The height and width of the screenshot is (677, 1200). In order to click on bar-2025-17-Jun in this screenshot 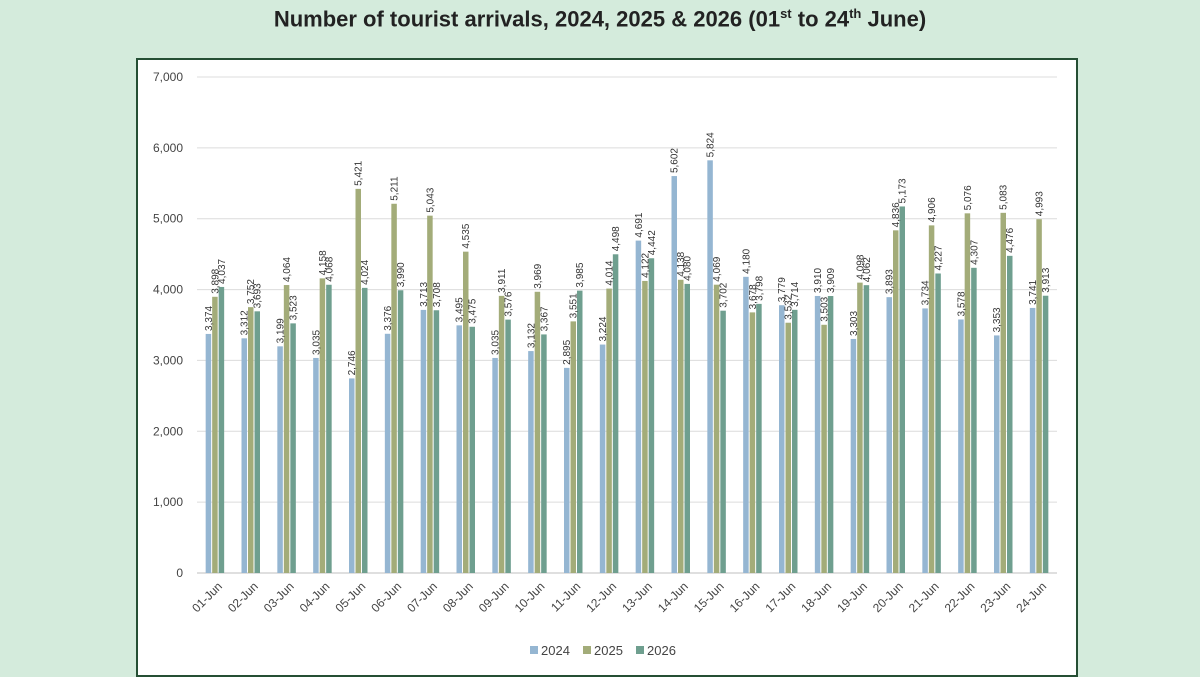, I will do `click(788, 447)`.